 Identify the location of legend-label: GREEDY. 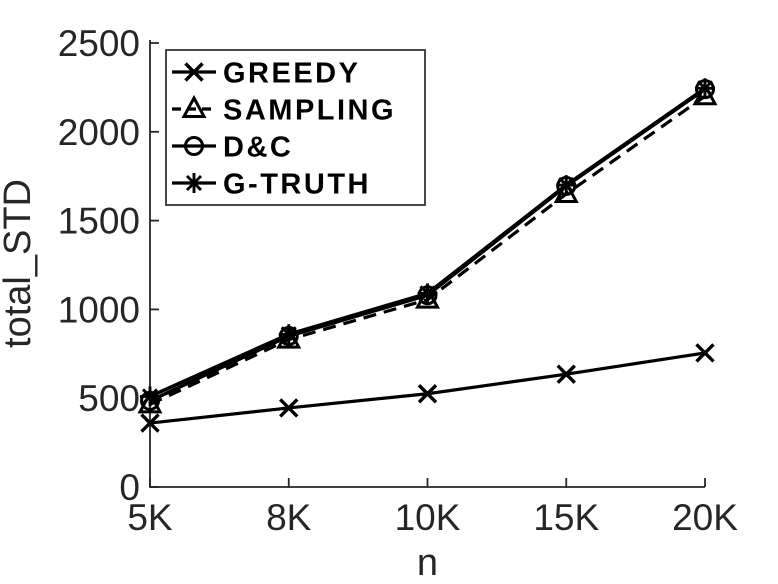
(291, 74).